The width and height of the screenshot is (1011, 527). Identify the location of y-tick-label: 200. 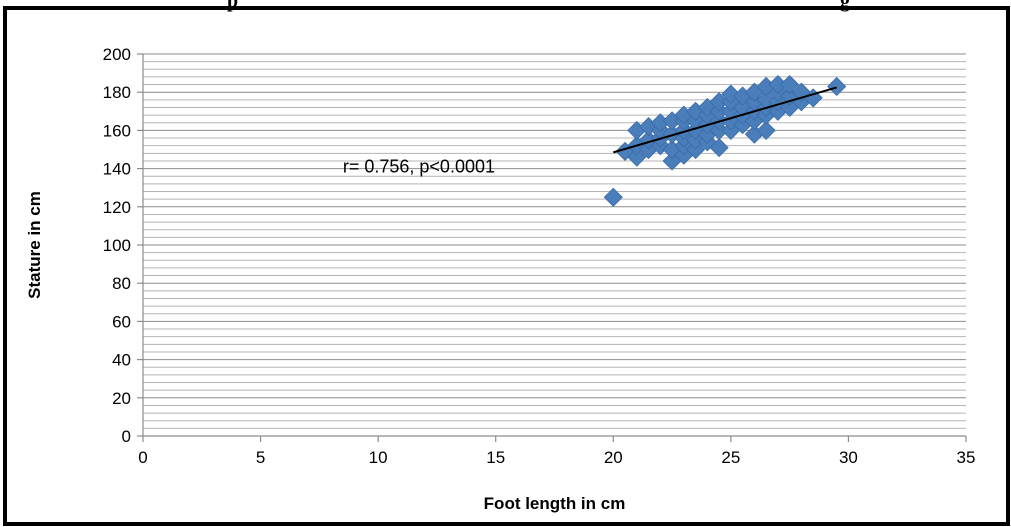
(117, 54).